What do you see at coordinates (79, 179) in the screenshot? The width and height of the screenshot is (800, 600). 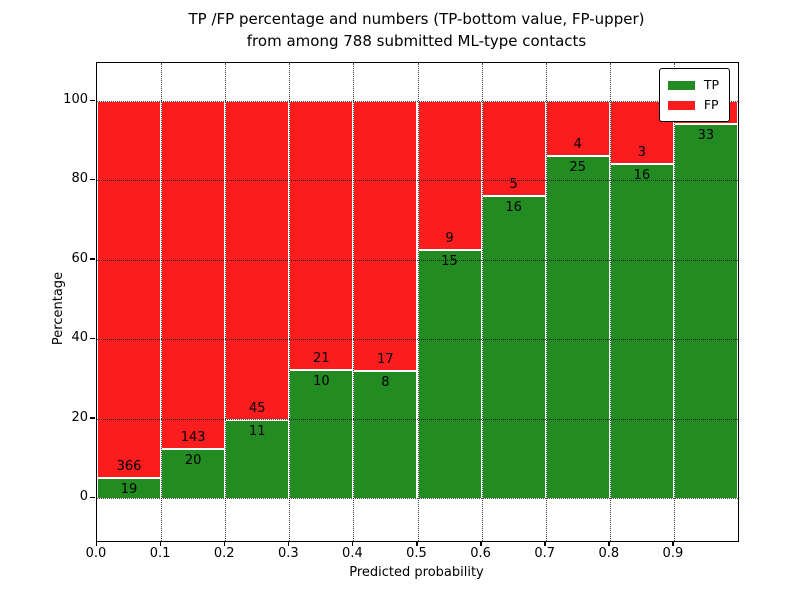 I see `y-tick-label: 80` at bounding box center [79, 179].